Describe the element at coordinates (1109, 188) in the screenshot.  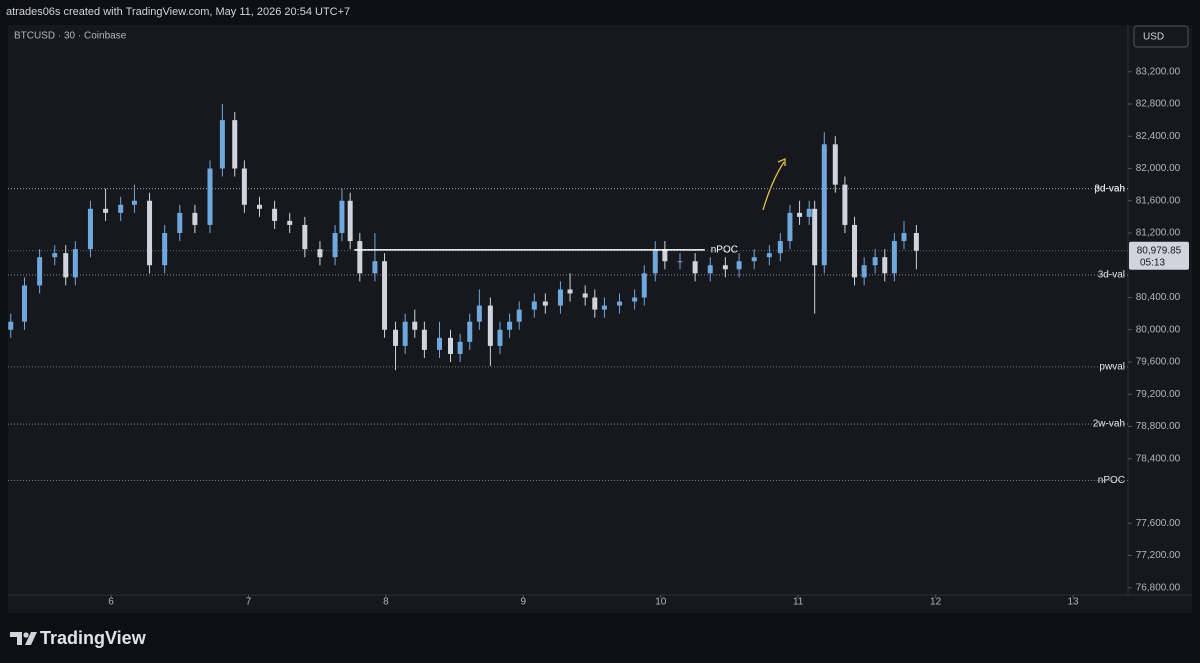
I see `level-label: pd-vah` at that location.